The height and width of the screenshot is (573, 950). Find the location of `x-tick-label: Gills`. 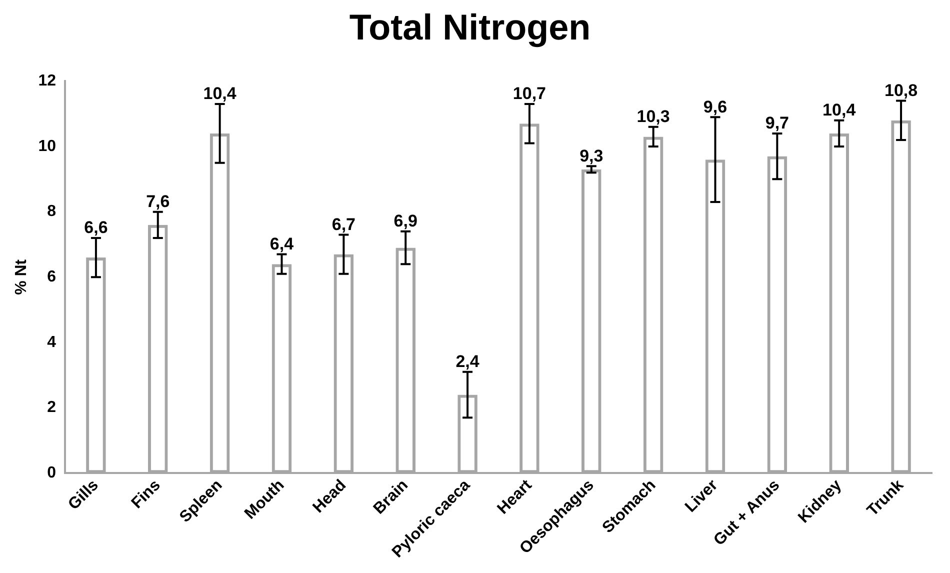

x-tick-label: Gills is located at coordinates (83, 495).